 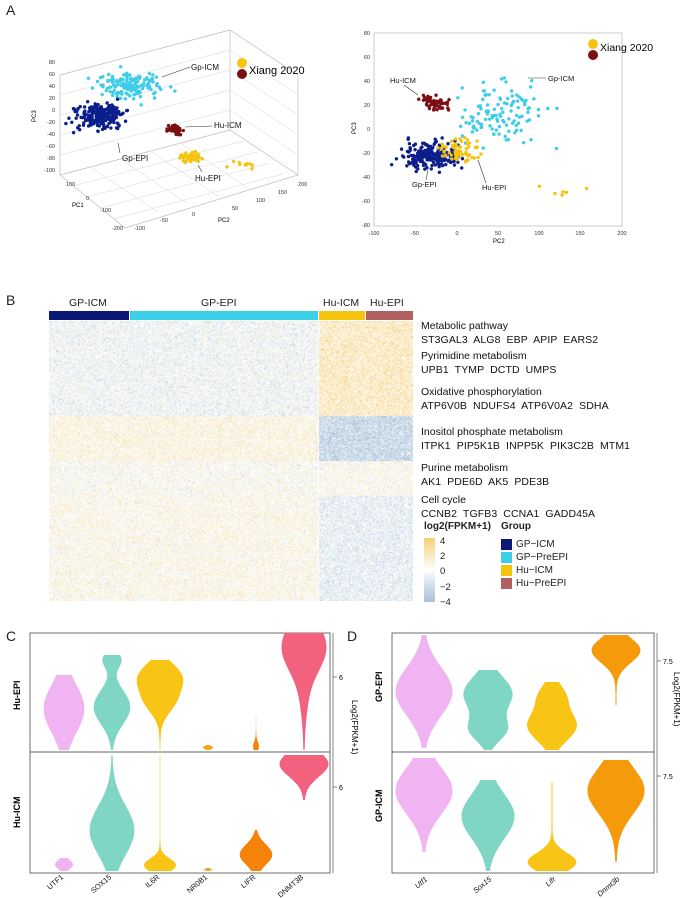 I want to click on pathway-title: Inositol phosphate metabolism, so click(x=492, y=432).